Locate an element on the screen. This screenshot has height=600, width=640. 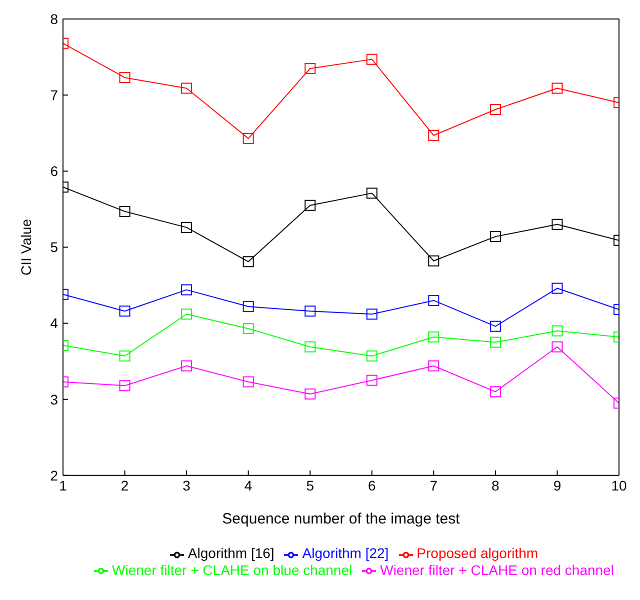
legend-label: Wiener filter + CLAHE on blue channel is located at coordinates (232, 570).